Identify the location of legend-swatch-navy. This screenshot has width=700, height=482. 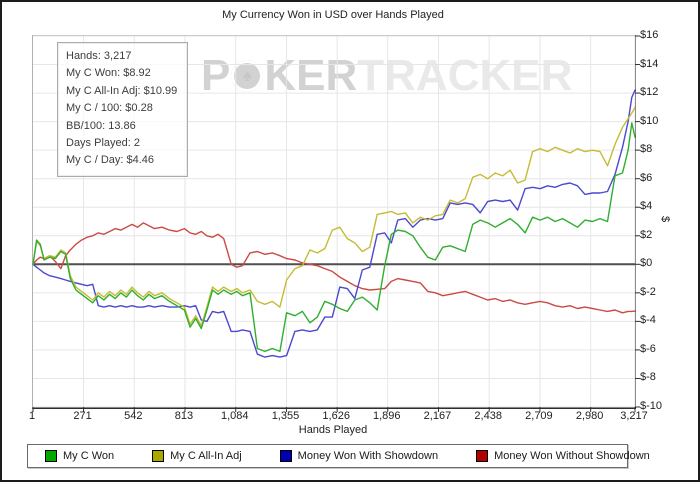
(285, 456).